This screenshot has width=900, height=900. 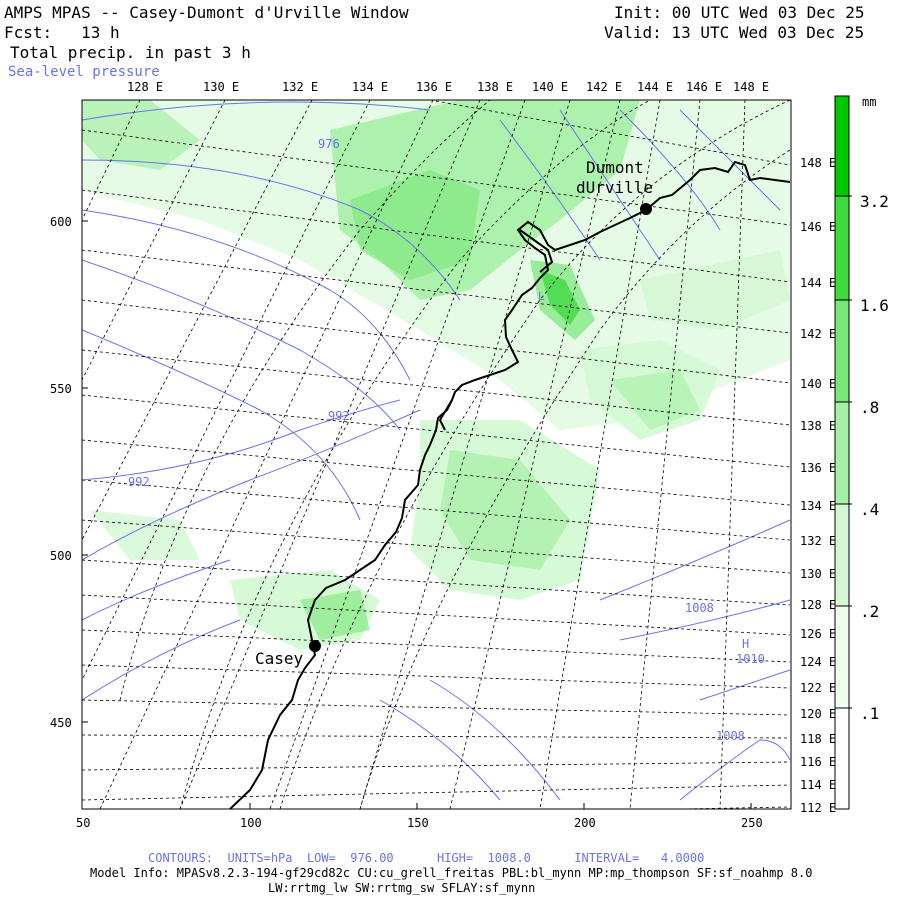 What do you see at coordinates (818, 785) in the screenshot?
I see `lon-label: 114 E` at bounding box center [818, 785].